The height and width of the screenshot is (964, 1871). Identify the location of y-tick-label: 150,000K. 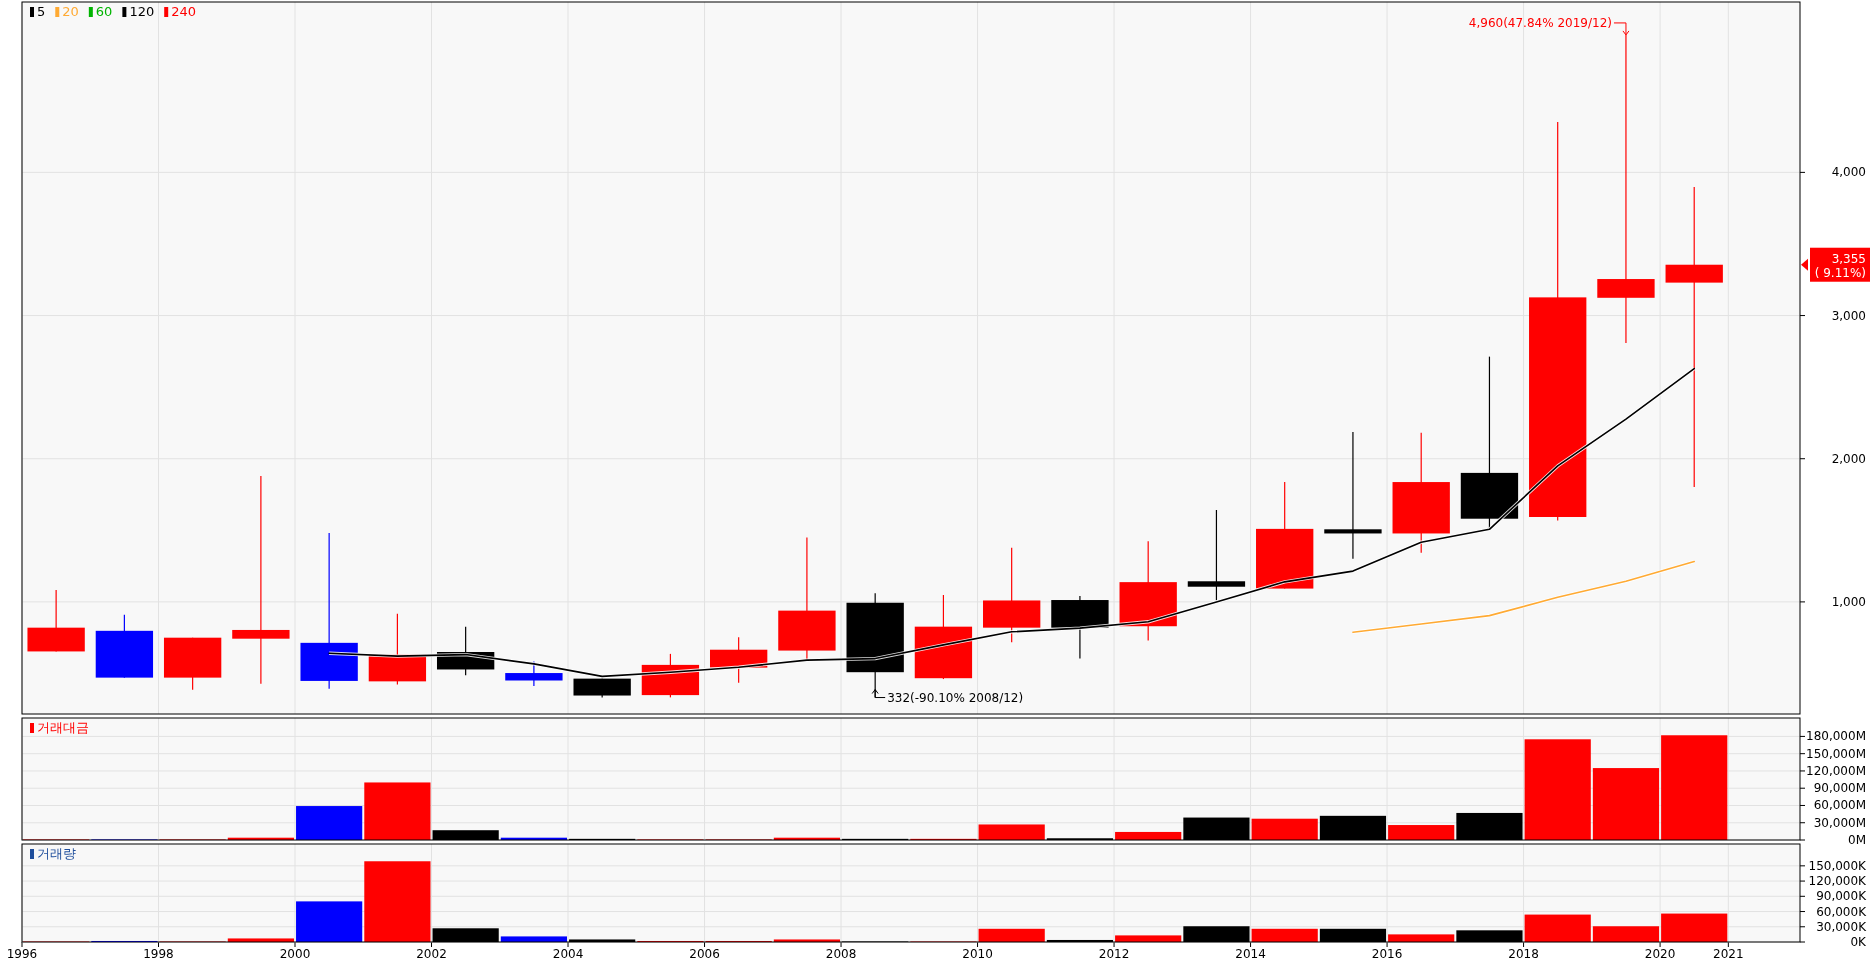
(1838, 865).